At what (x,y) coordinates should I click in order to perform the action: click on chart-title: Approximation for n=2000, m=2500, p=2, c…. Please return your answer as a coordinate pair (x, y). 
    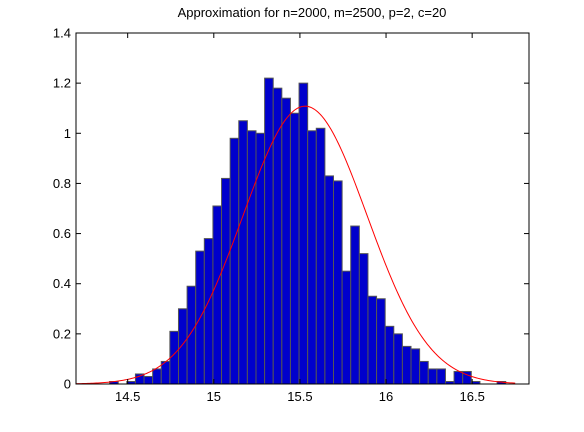
    Looking at the image, I should click on (312, 12).